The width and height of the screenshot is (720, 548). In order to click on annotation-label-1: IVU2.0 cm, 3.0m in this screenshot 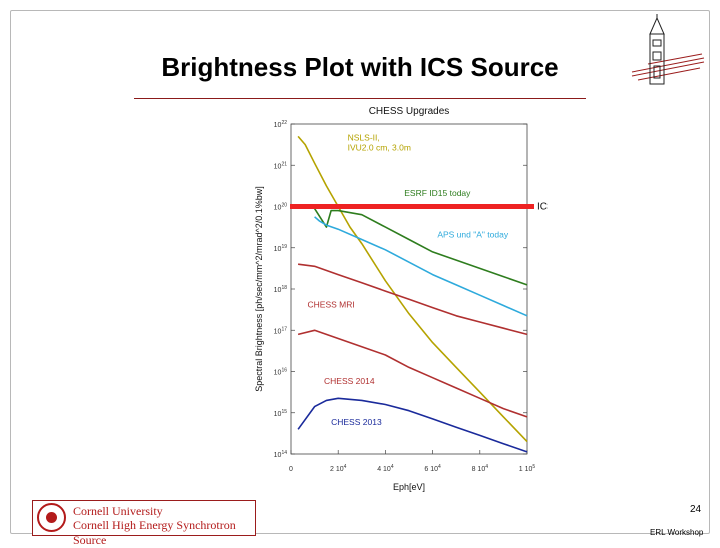, I will do `click(379, 148)`.